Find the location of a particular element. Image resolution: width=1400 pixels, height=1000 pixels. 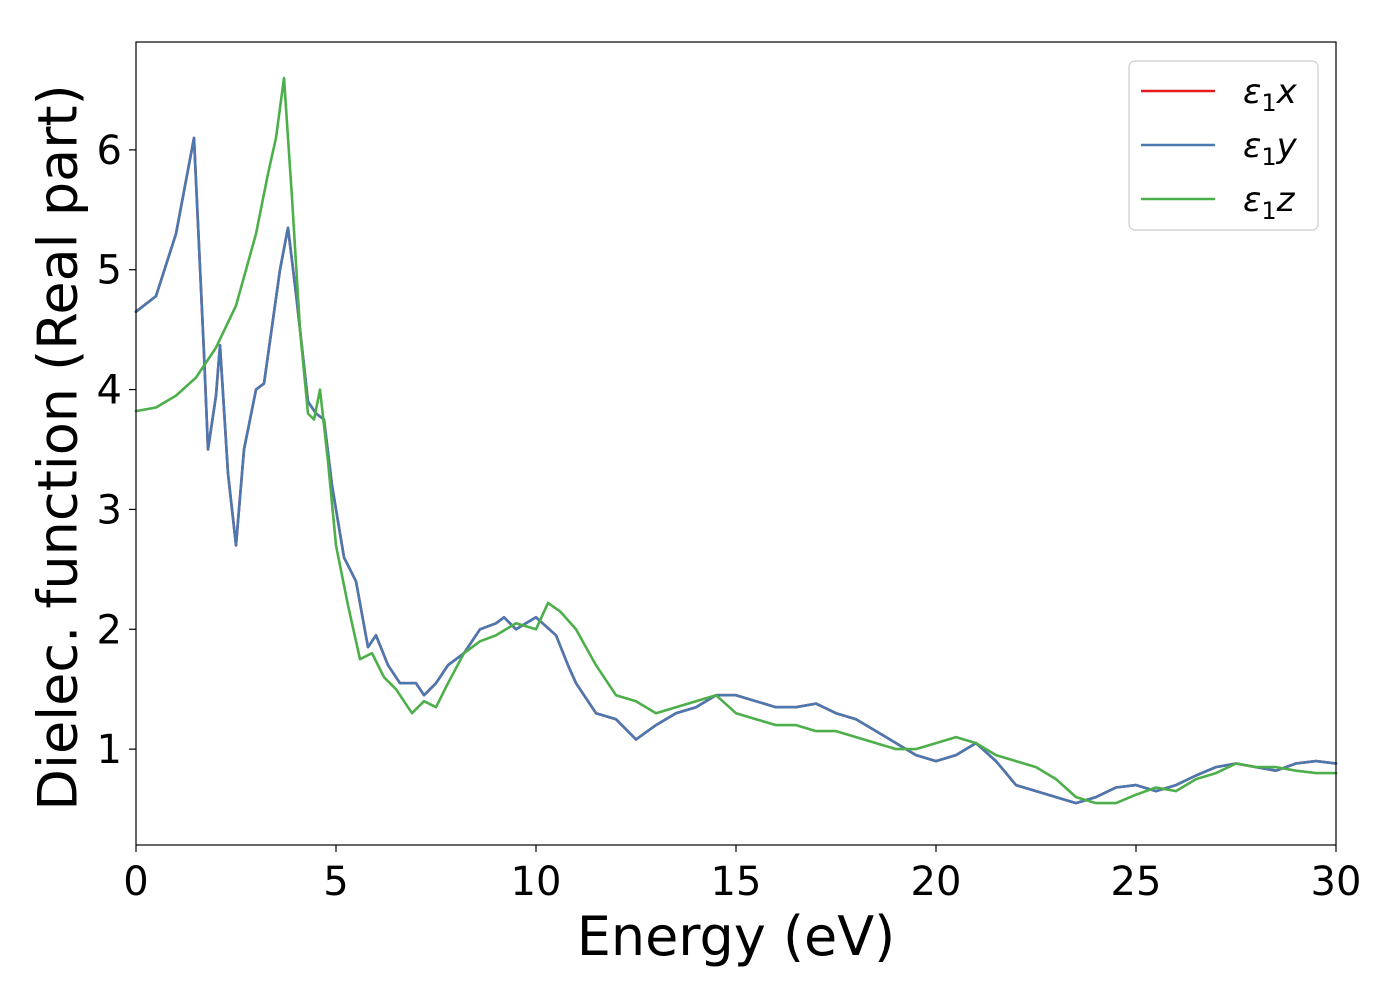

y-tick-label: 3 is located at coordinates (109, 510).